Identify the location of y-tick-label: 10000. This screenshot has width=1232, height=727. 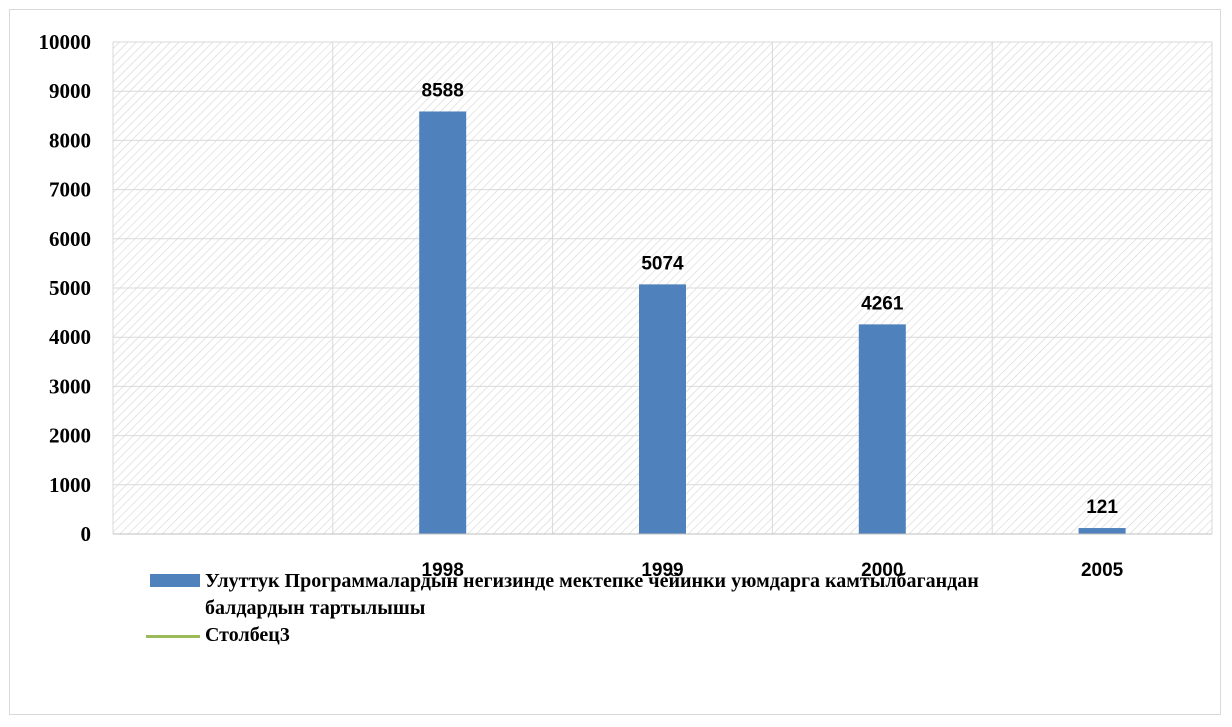
(65, 42).